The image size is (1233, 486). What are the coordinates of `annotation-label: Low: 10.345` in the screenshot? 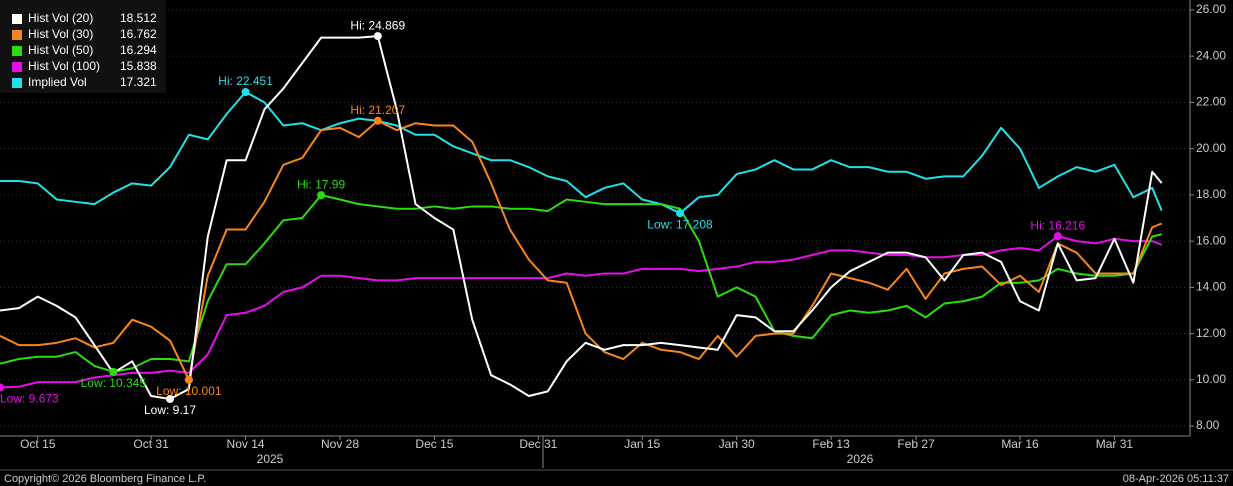 It's located at (114, 383).